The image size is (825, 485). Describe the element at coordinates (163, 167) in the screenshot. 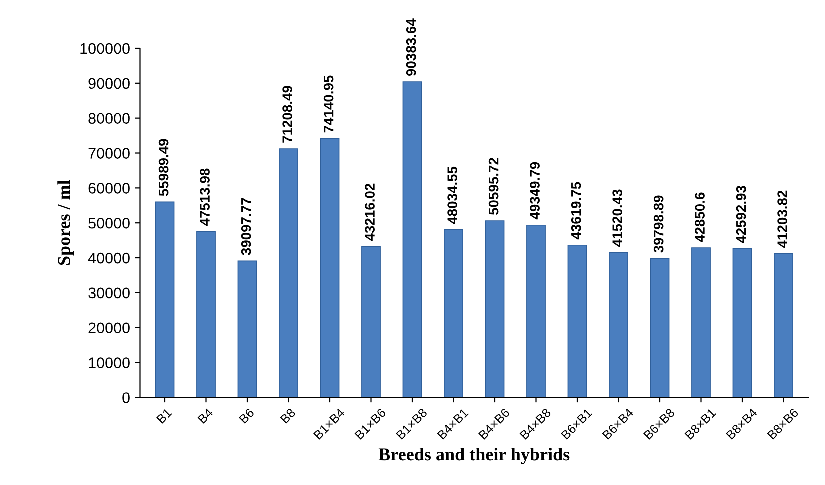

I see `data-label: 55989.49` at that location.